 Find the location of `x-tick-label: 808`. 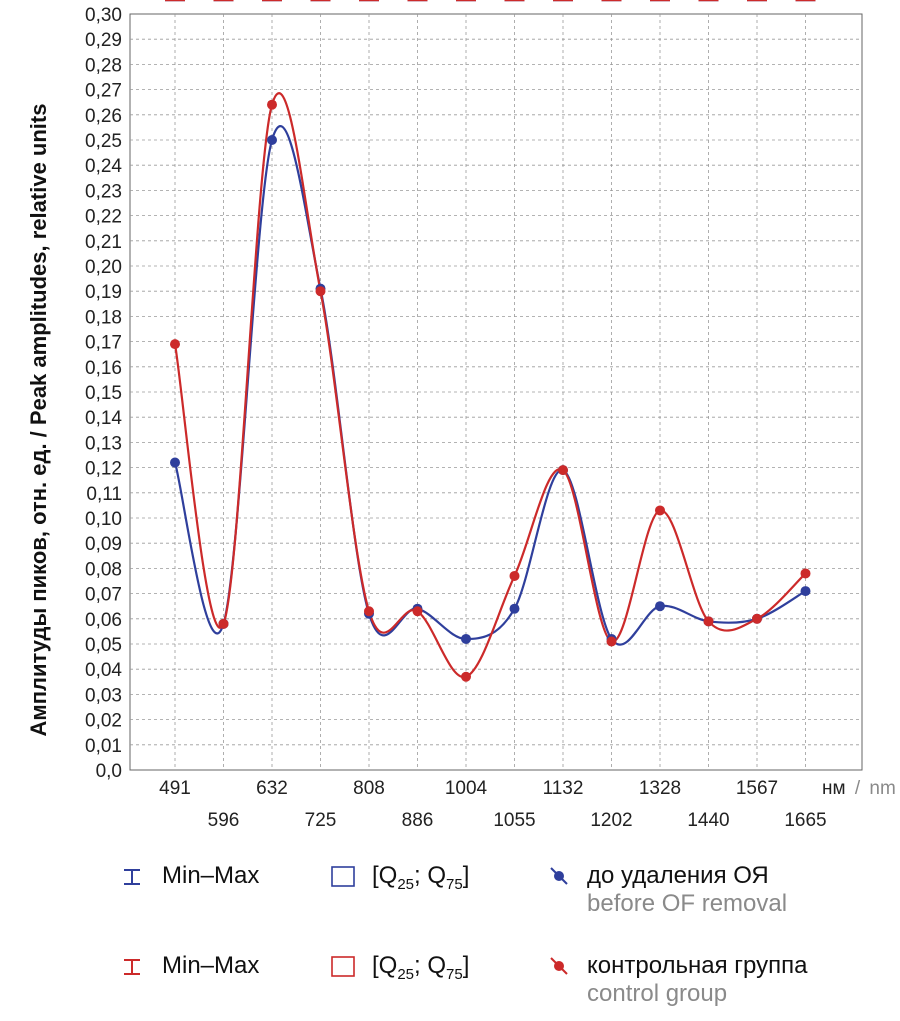

x-tick-label: 808 is located at coordinates (369, 788).